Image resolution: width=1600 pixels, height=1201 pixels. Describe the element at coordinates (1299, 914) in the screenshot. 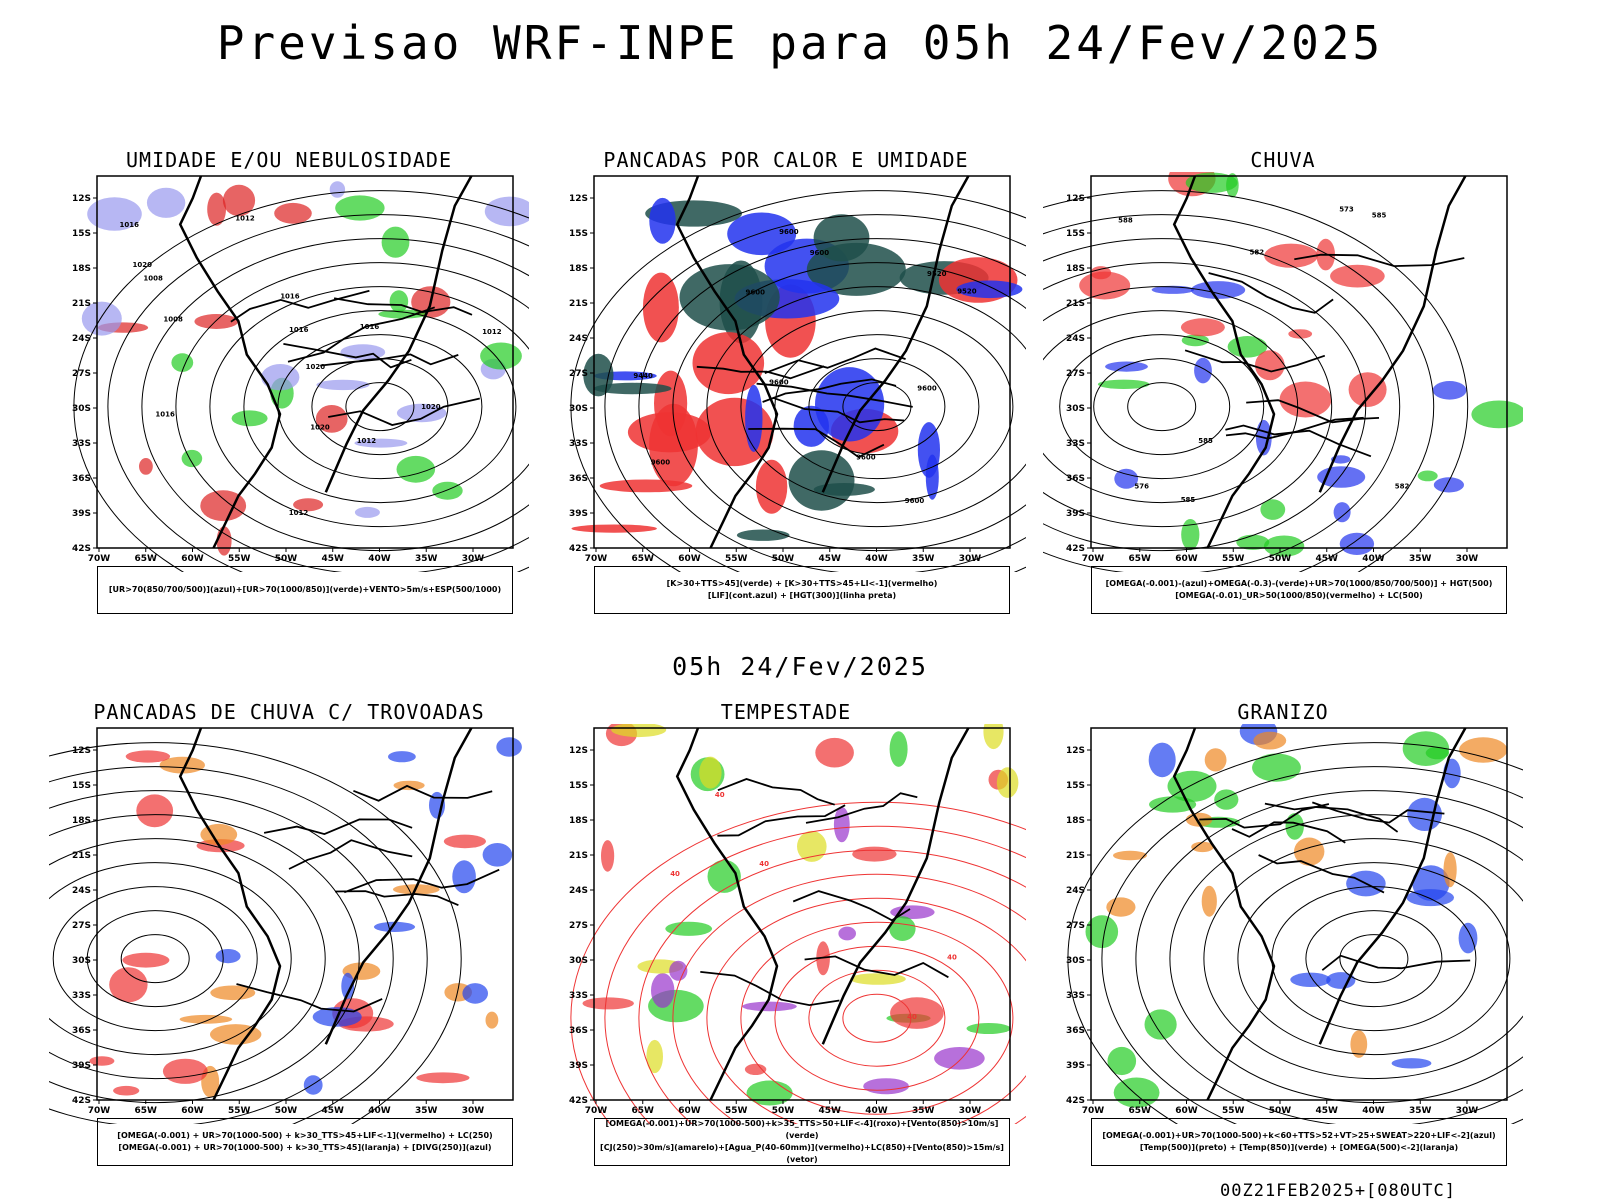

I see `map-frame` at that location.